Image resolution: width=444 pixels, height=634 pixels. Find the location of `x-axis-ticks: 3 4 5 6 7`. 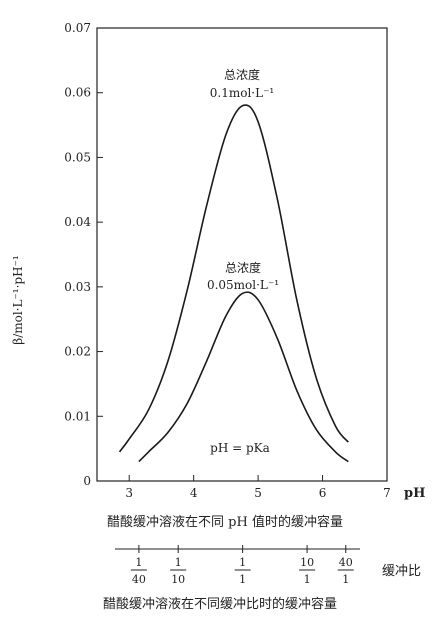

x-axis-ticks: 3 4 5 6 7 is located at coordinates (258, 487).